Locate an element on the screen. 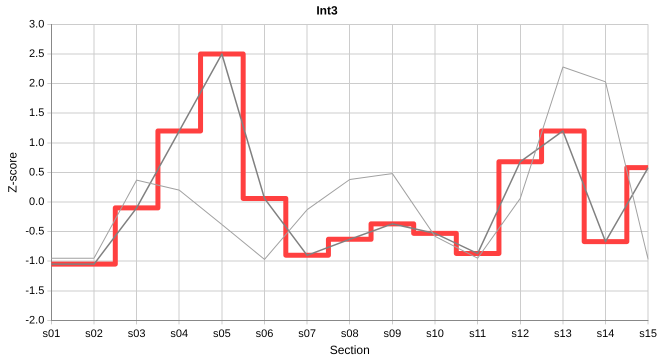 The image size is (660, 360). x-tick-label: s13 is located at coordinates (563, 334).